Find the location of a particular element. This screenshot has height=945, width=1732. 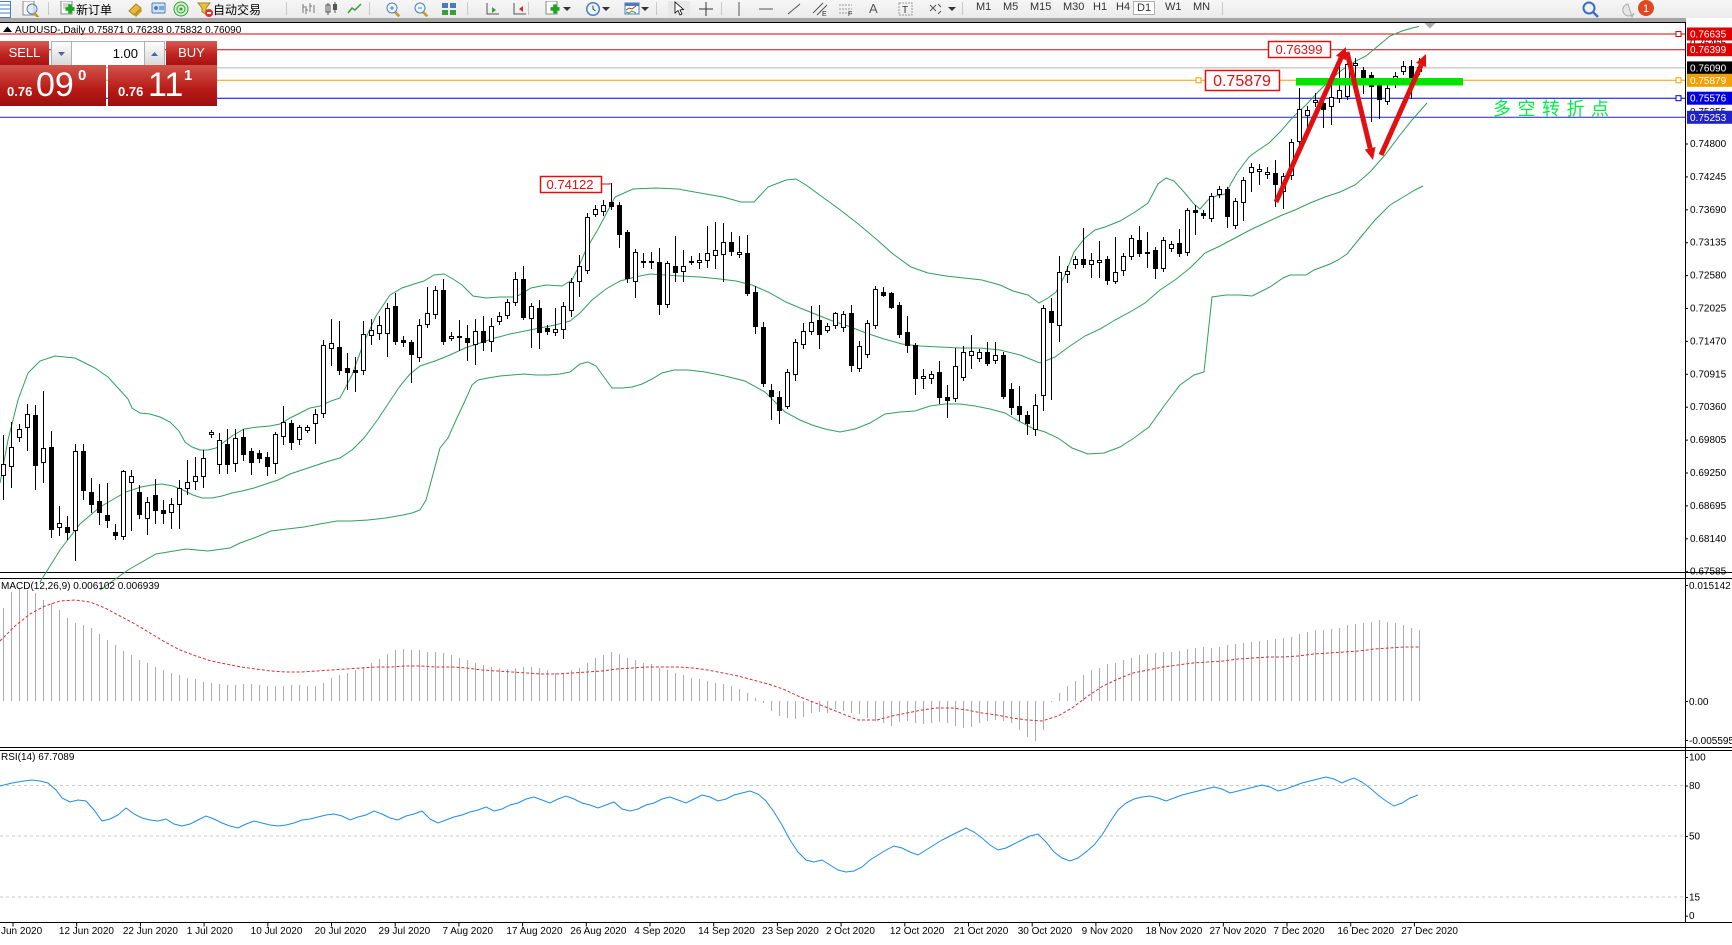

svg-text: 0.74800 is located at coordinates (1708, 144).